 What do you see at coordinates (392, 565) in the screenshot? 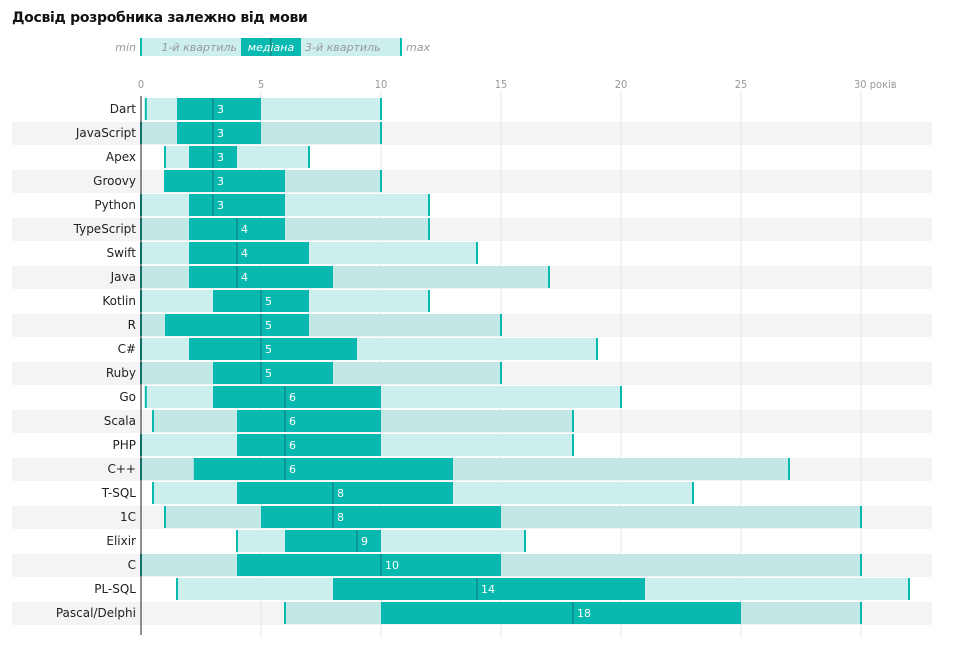
I see `median-value-label: 10` at bounding box center [392, 565].